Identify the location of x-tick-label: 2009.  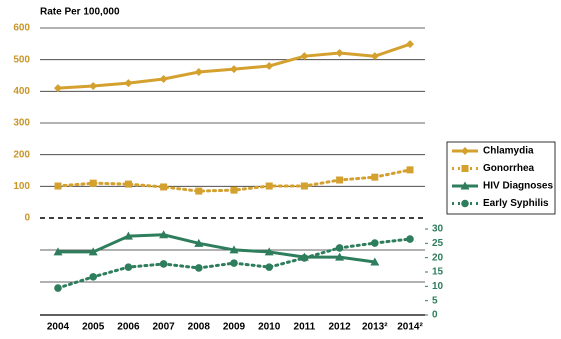
(234, 327).